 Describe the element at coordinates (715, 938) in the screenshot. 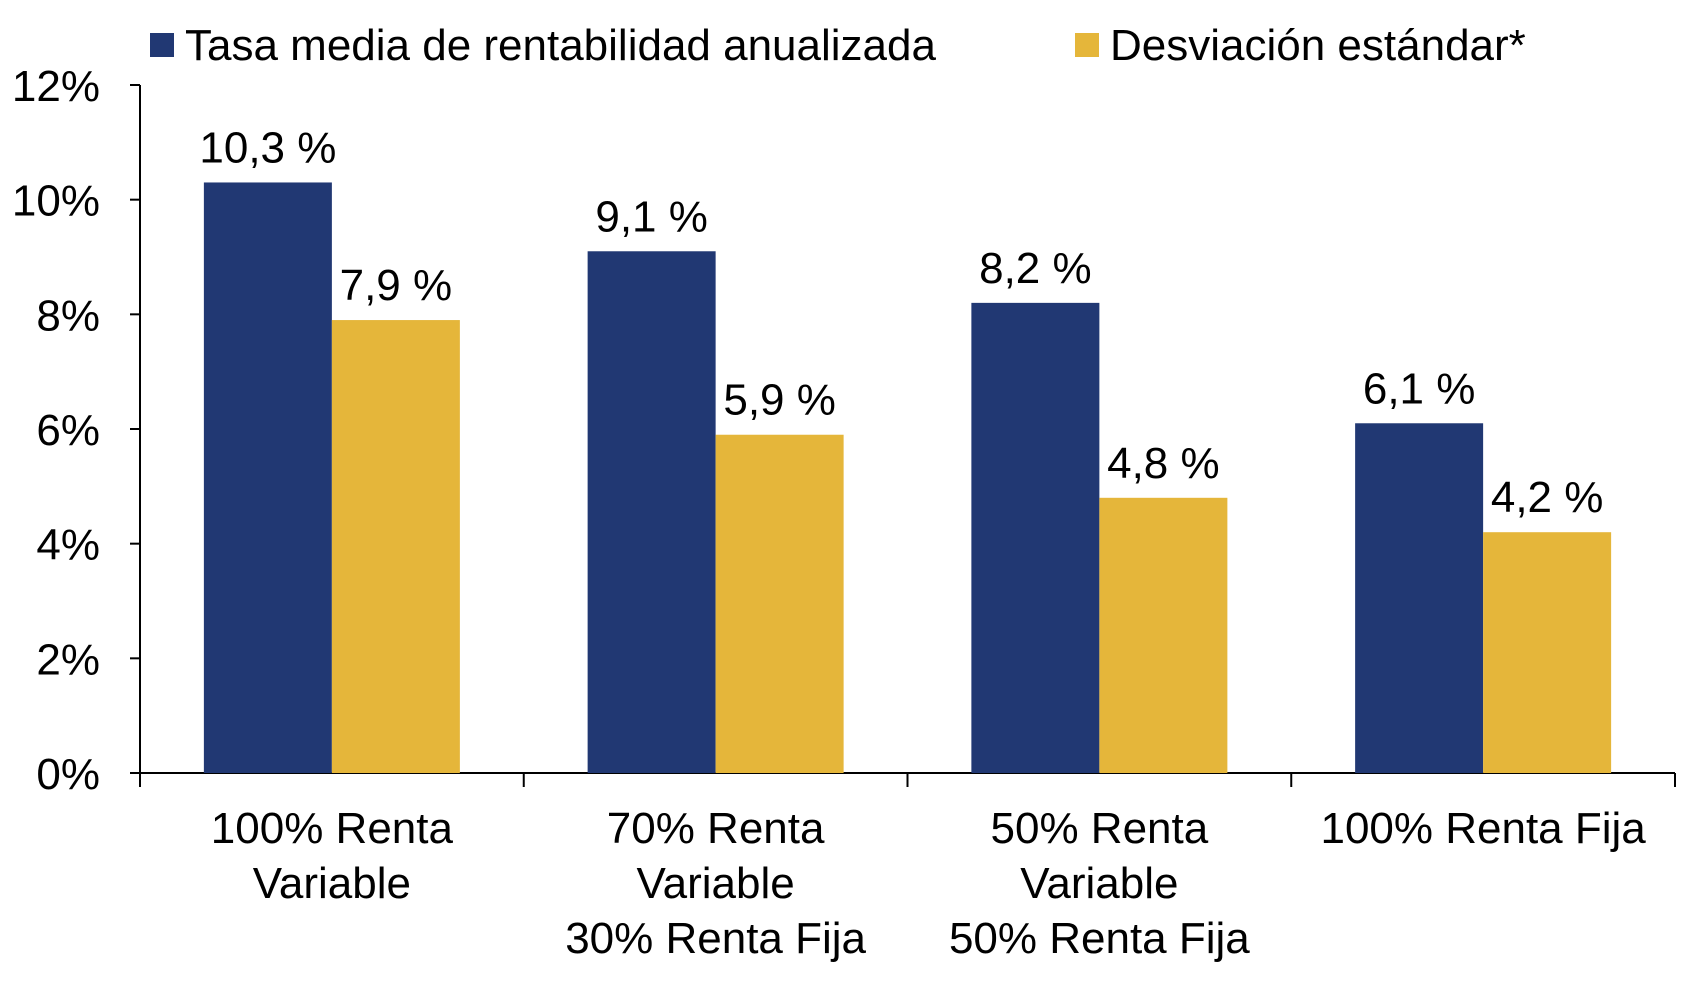

I see `x-category-label-line: 30% Renta Fija` at that location.